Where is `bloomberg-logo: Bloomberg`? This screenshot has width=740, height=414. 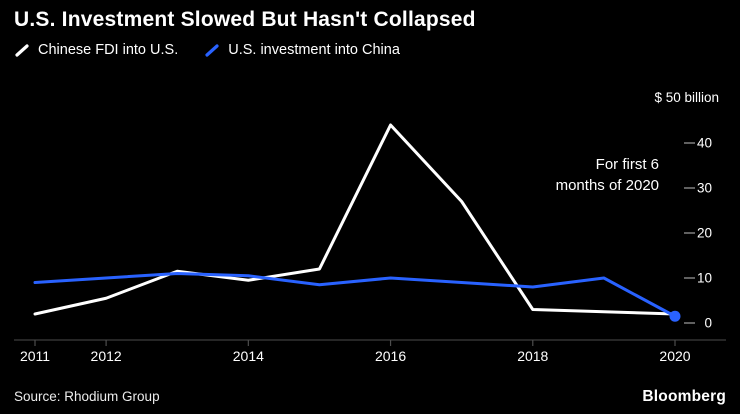
bloomberg-logo: Bloomberg is located at coordinates (684, 396).